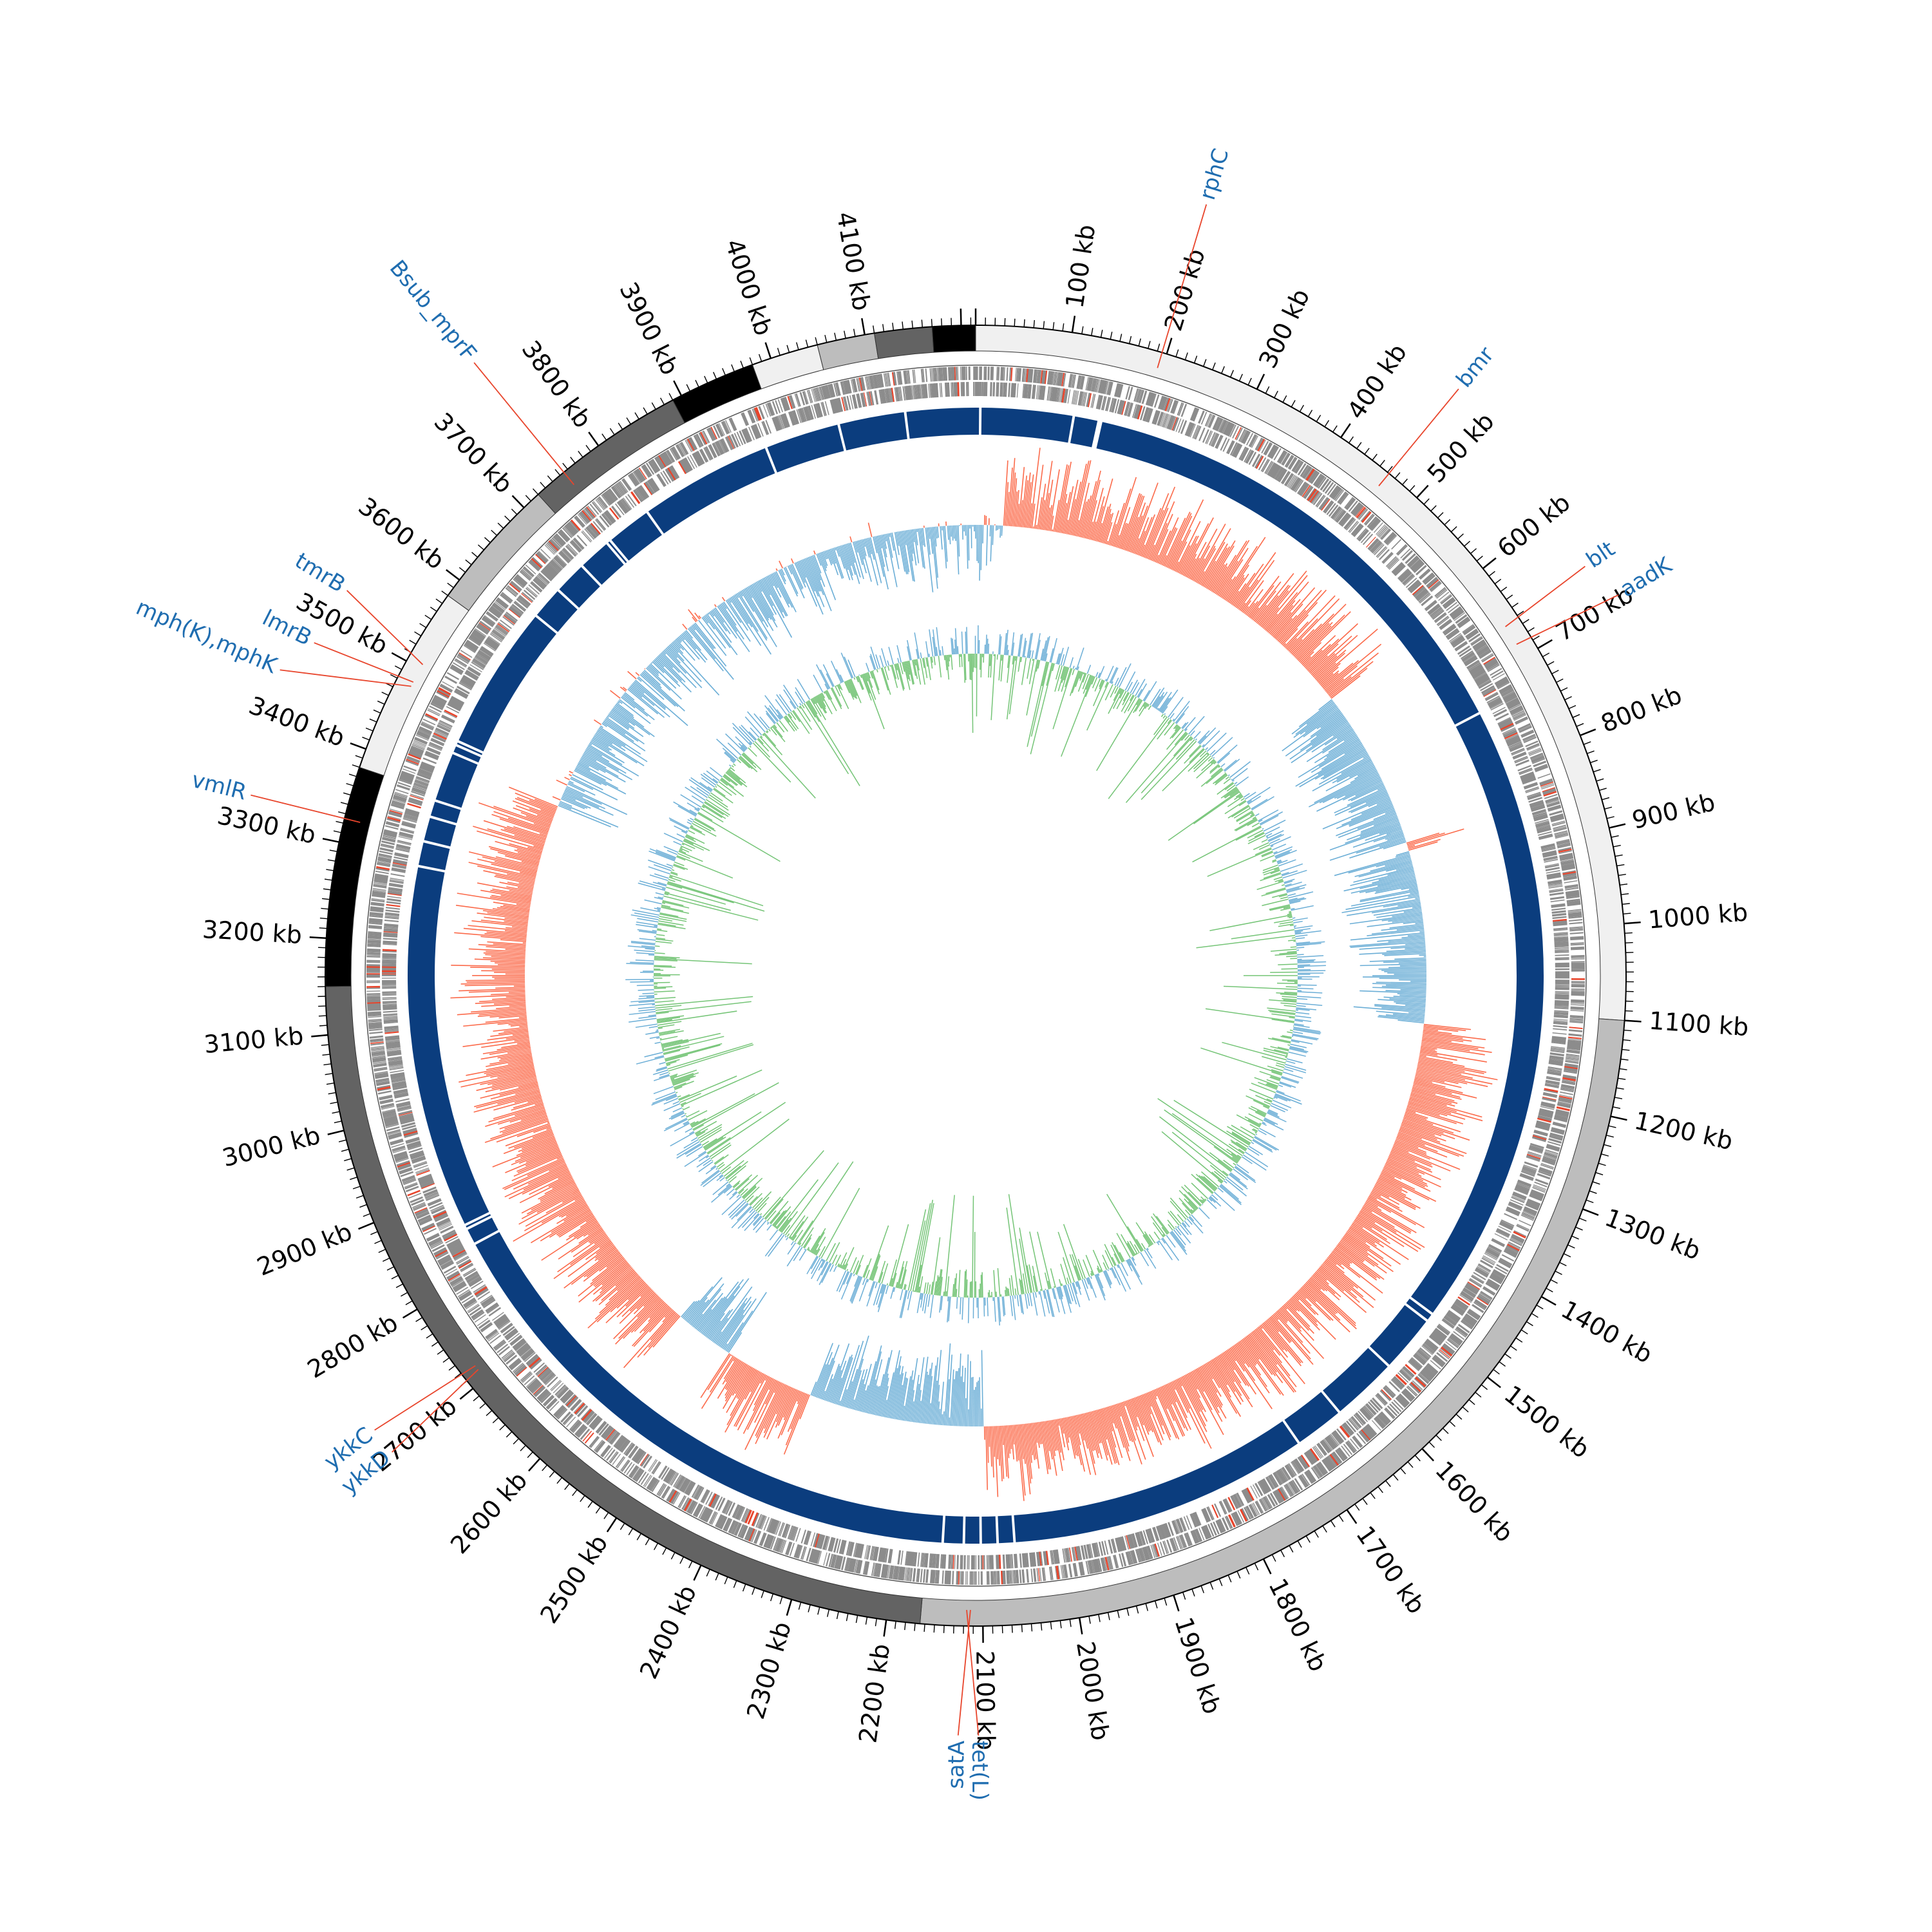  Describe the element at coordinates (603, 564) in the screenshot. I see `similarity-block` at that location.